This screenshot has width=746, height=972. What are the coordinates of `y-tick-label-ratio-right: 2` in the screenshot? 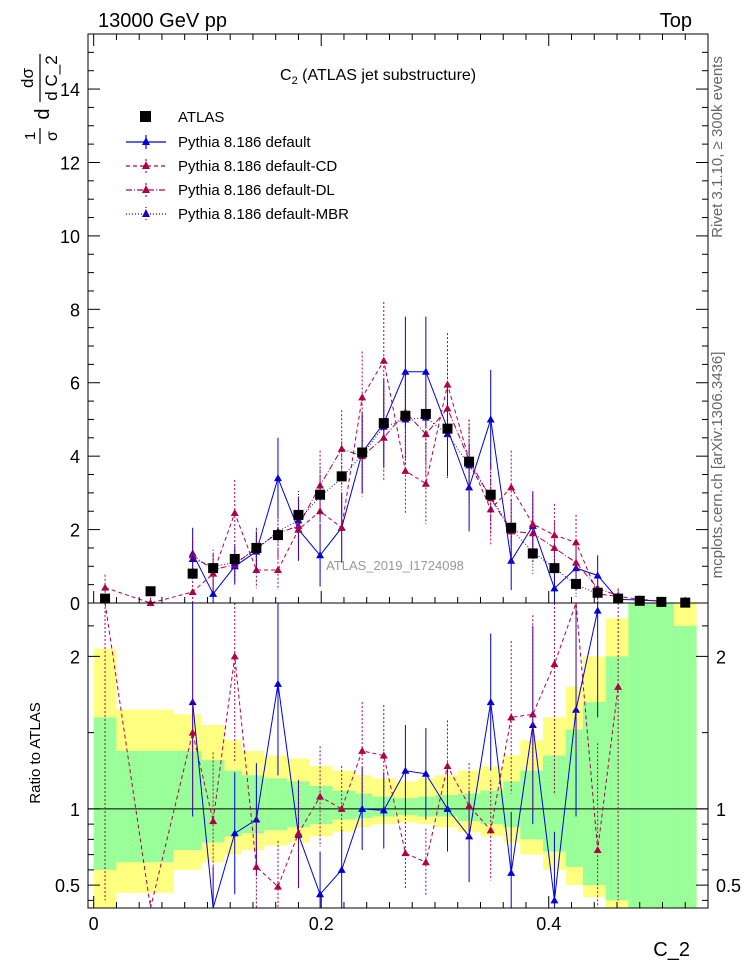 It's located at (721, 657).